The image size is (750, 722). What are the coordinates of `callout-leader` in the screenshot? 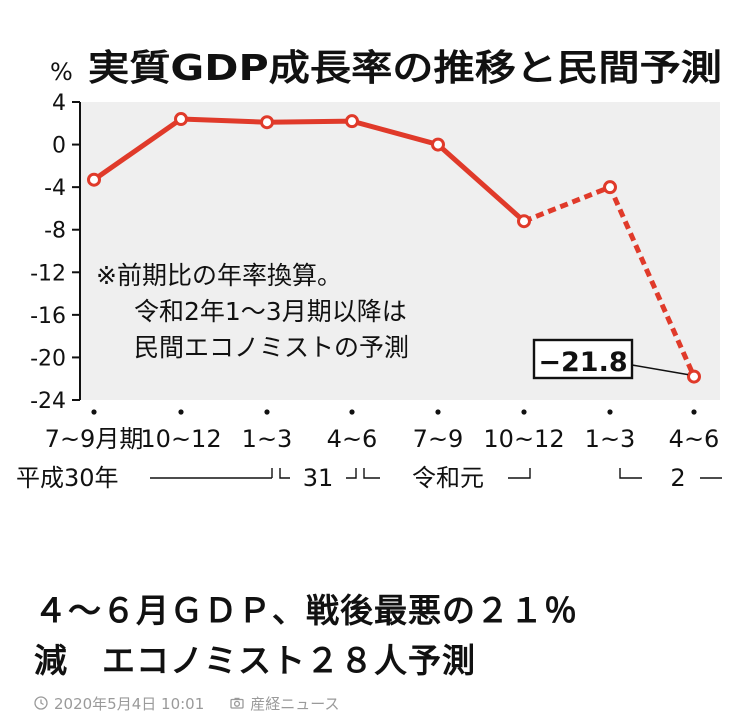 It's located at (660, 370).